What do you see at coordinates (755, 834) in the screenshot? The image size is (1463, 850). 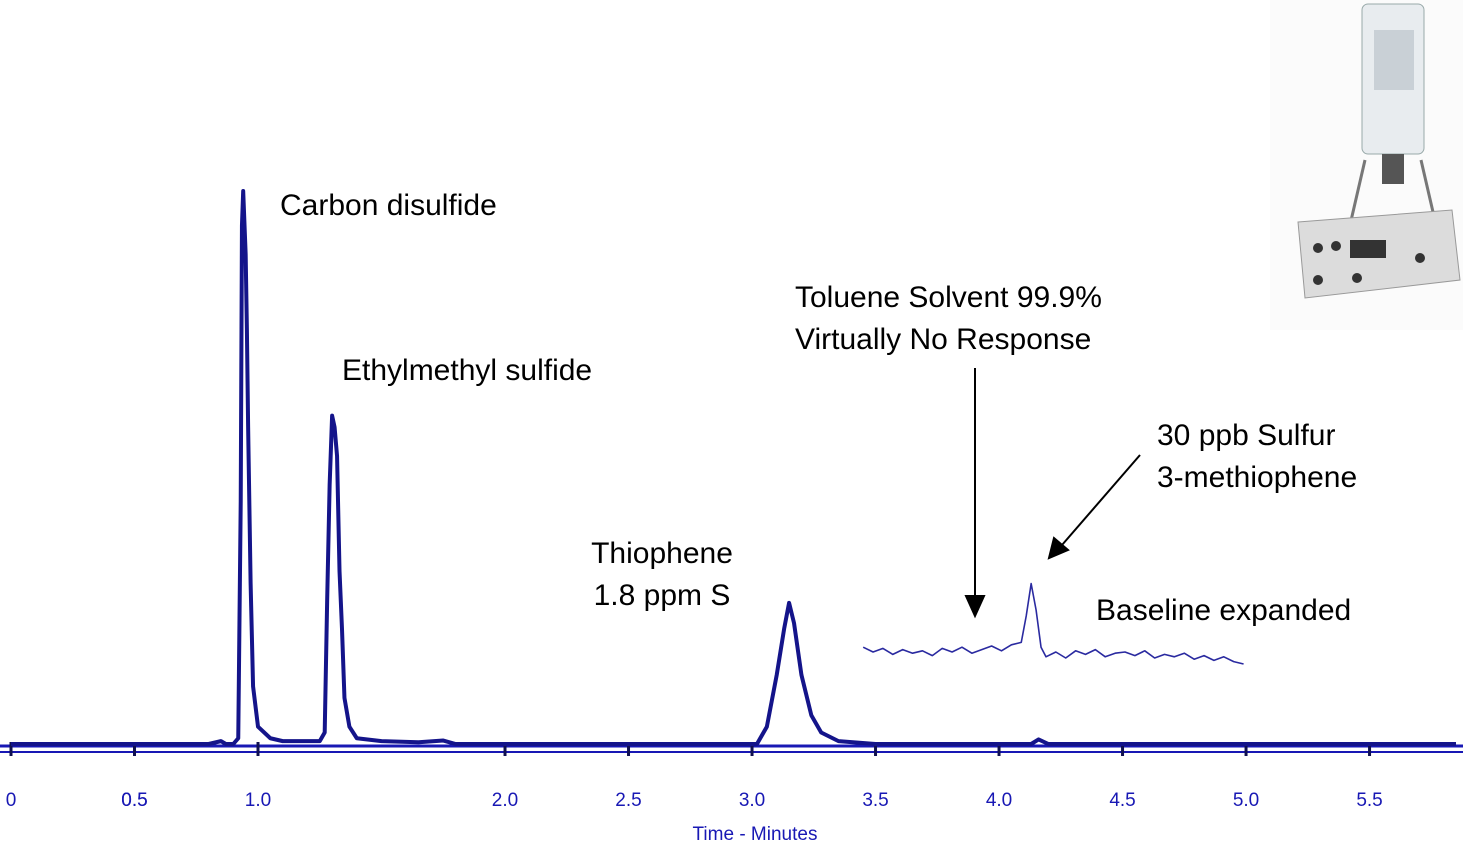 I see `x-axis-title: Time - Minutes` at bounding box center [755, 834].